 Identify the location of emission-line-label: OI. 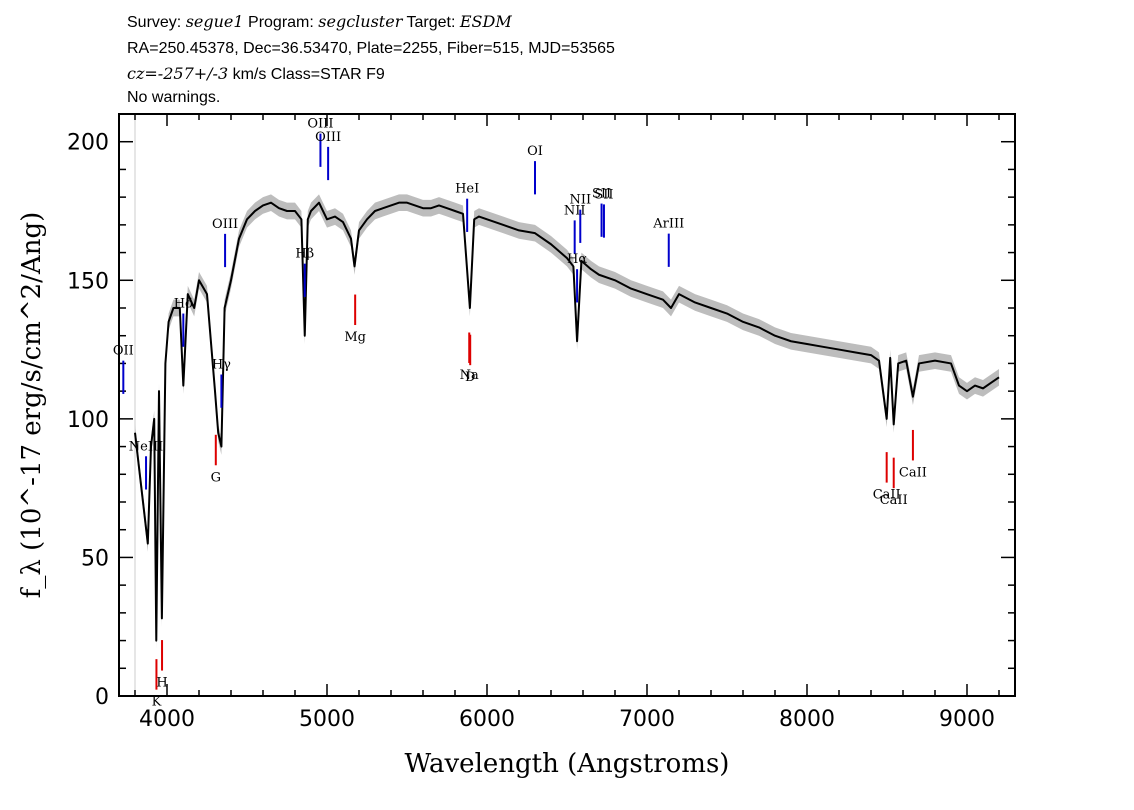
(535, 151).